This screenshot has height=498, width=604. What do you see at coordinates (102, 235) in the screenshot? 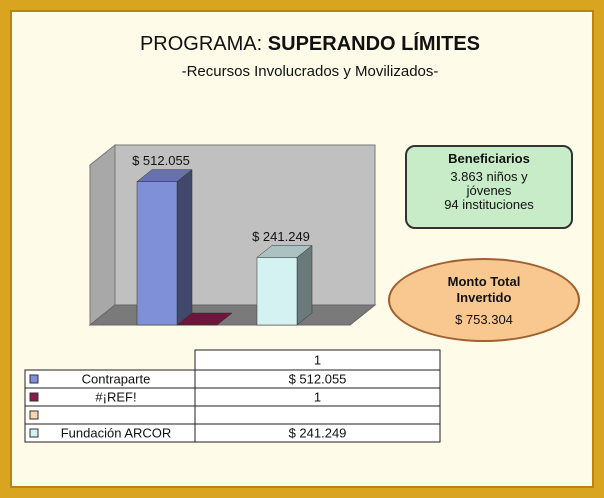
I see `side-wall` at bounding box center [102, 235].